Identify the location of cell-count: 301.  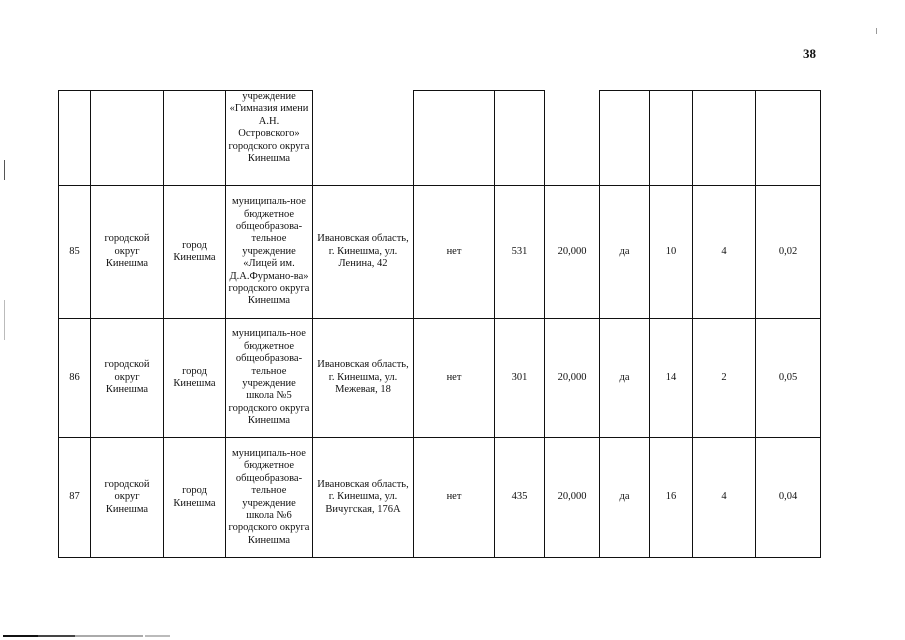
(519, 378).